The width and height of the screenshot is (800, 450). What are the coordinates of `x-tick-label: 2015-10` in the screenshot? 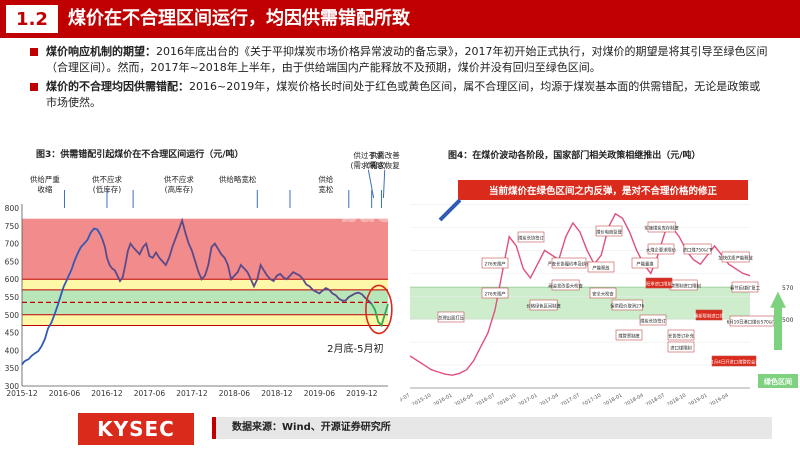 It's located at (421, 399).